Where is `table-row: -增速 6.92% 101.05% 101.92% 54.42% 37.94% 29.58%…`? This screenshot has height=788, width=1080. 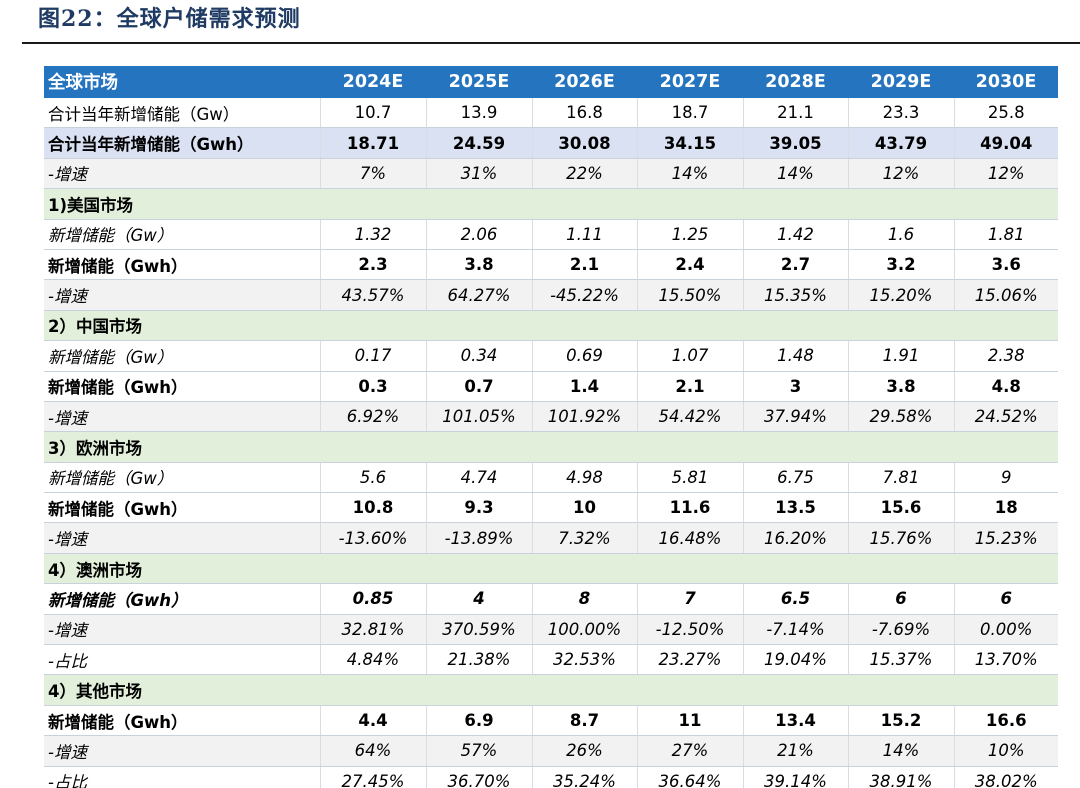 table-row: -增速 6.92% 101.05% 101.92% 54.42% 37.94% 29.58%… is located at coordinates (551, 417).